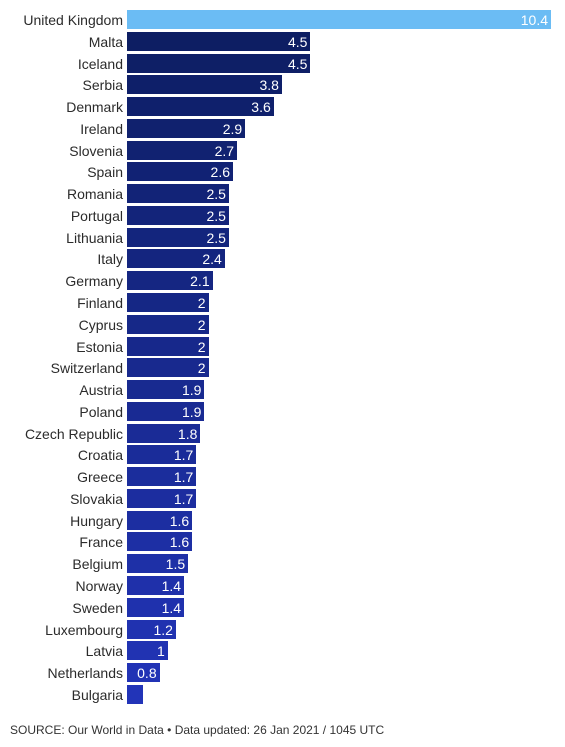 This screenshot has width=565, height=747. I want to click on category-label-bulgaria: Bulgaria, so click(97, 694).